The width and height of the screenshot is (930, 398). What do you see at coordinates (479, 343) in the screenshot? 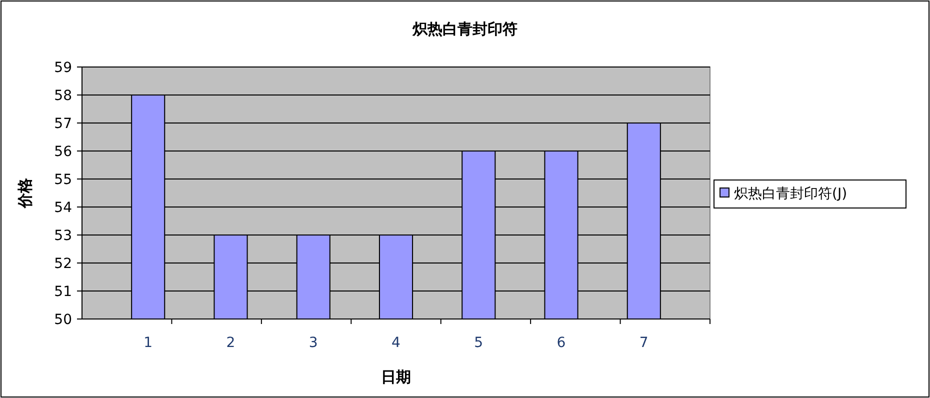
I see `x-tick-label: 5` at bounding box center [479, 343].